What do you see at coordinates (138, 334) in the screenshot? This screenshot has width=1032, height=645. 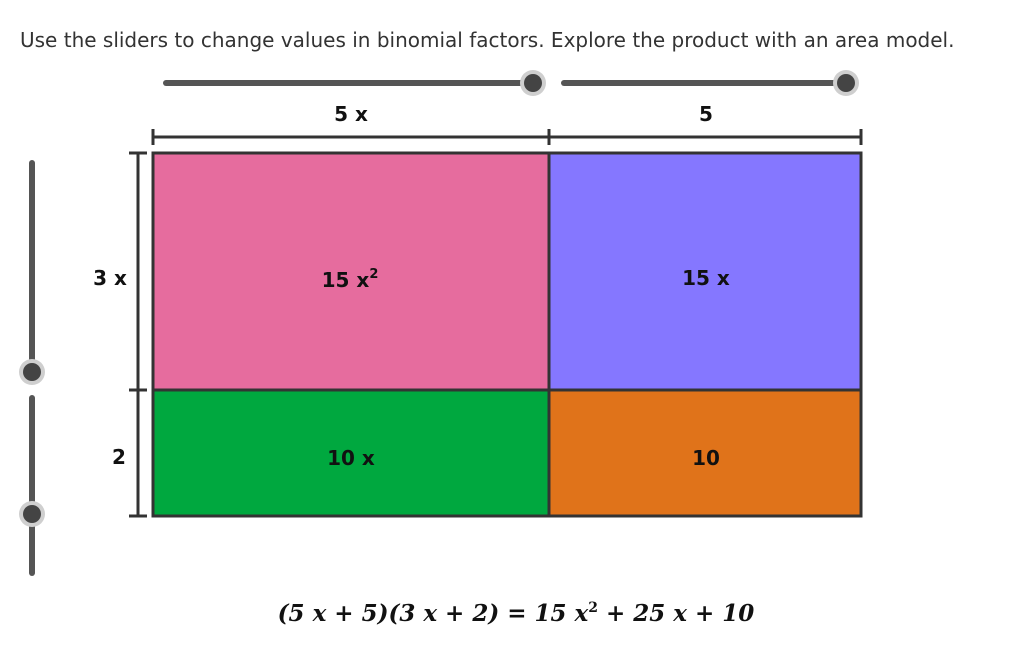 I see `side-dimension-line` at bounding box center [138, 334].